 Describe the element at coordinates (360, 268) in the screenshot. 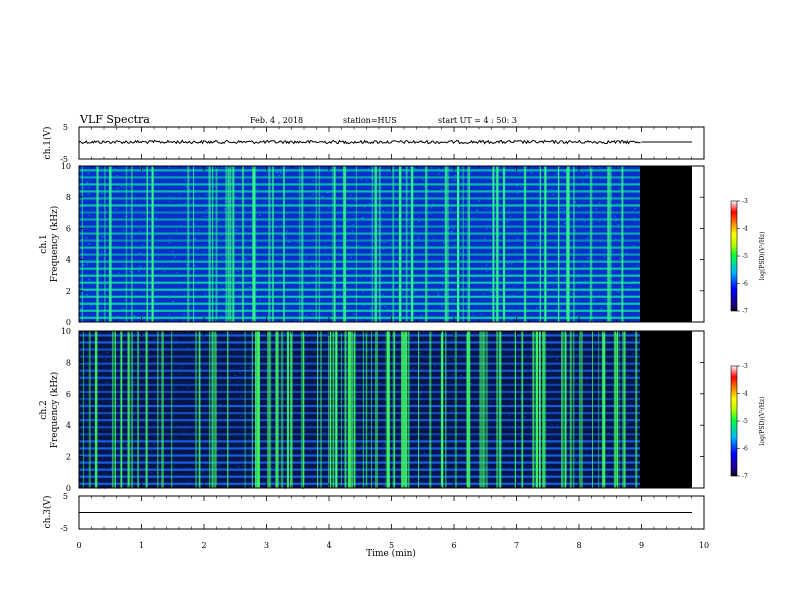

I see `spectrogram-band` at that location.